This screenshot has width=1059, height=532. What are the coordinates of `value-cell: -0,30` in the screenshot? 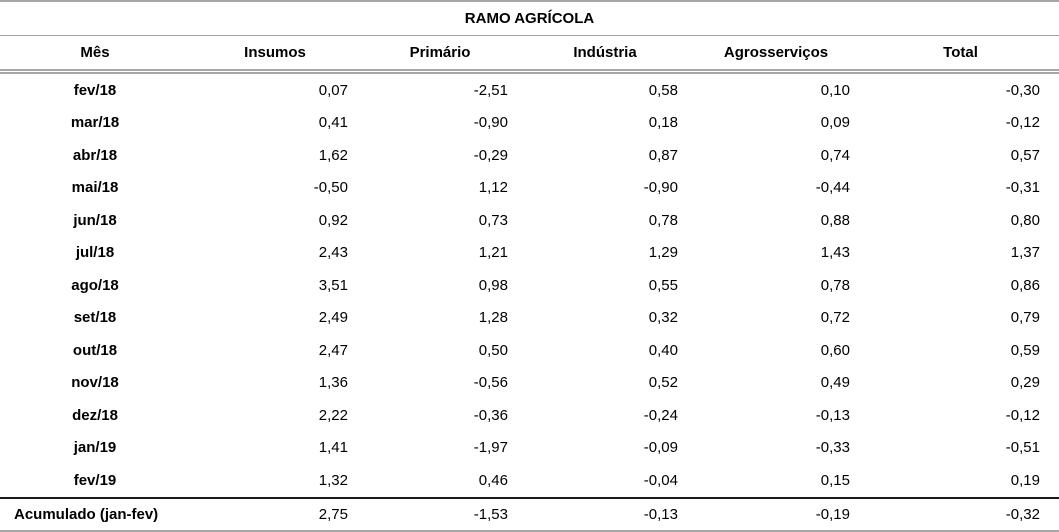 It's located at (1022, 90).